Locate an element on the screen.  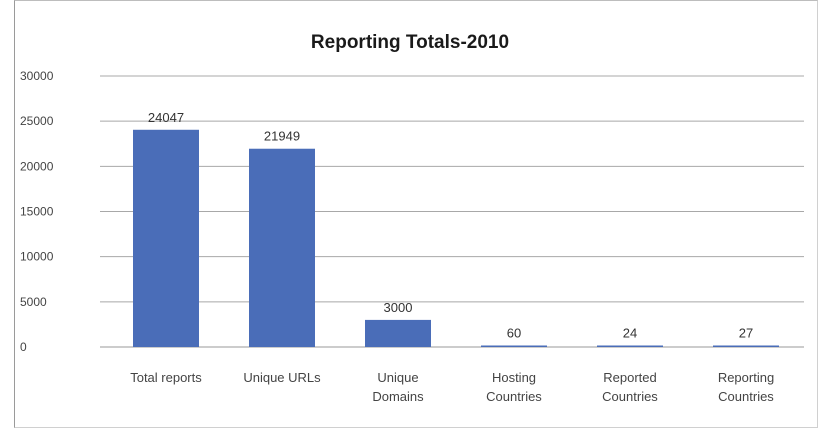
x-category-label: Reported is located at coordinates (629, 377).